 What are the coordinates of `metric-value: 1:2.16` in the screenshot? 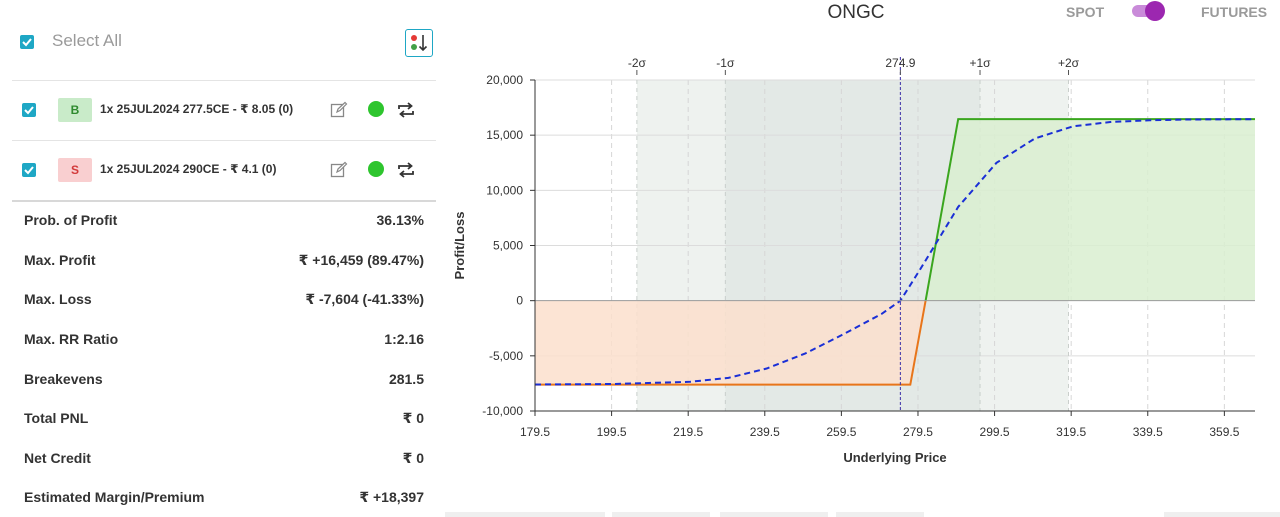 It's located at (404, 339).